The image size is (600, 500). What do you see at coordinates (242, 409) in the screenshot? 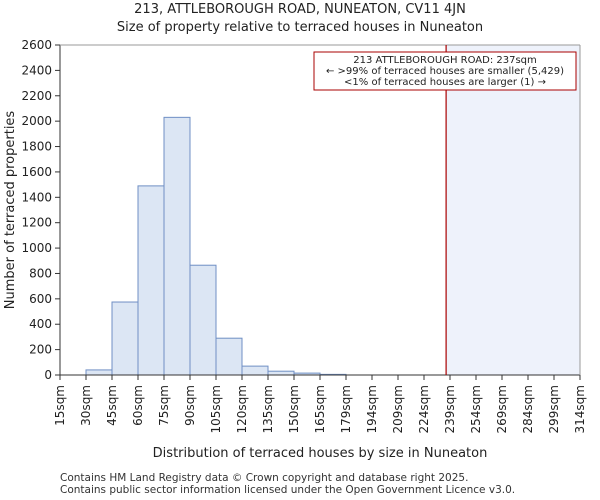
I see `x-tick-label: 120sqm` at bounding box center [242, 409].